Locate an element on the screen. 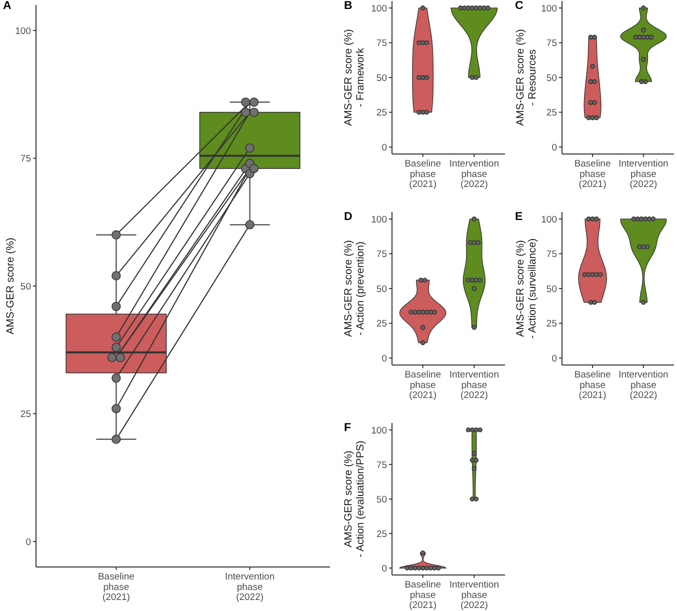 The width and height of the screenshot is (677, 611). y-axis-title: AMS-GER score (%) - Action (surveillance) is located at coordinates (526, 288).